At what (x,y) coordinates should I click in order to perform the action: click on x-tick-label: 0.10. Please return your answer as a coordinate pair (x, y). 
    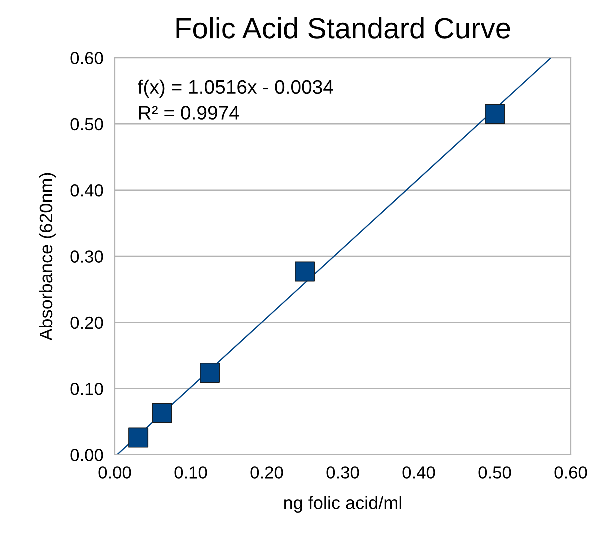
    Looking at the image, I should click on (191, 472).